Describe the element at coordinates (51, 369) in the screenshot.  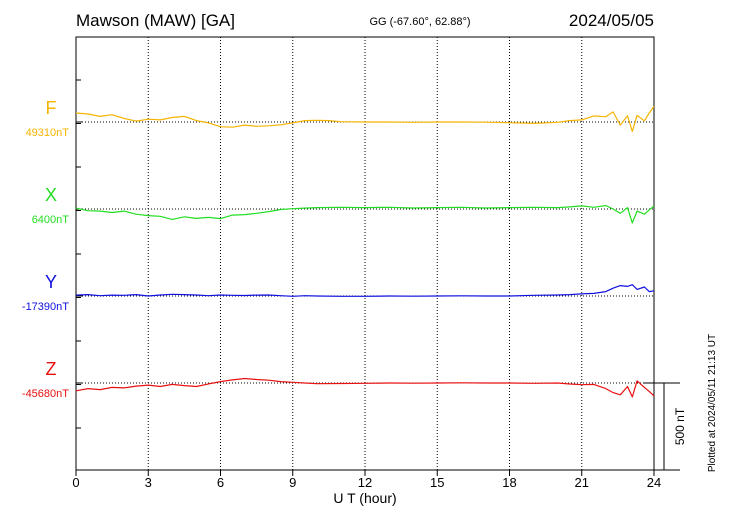
I see `series-name-Z: Z` at that location.